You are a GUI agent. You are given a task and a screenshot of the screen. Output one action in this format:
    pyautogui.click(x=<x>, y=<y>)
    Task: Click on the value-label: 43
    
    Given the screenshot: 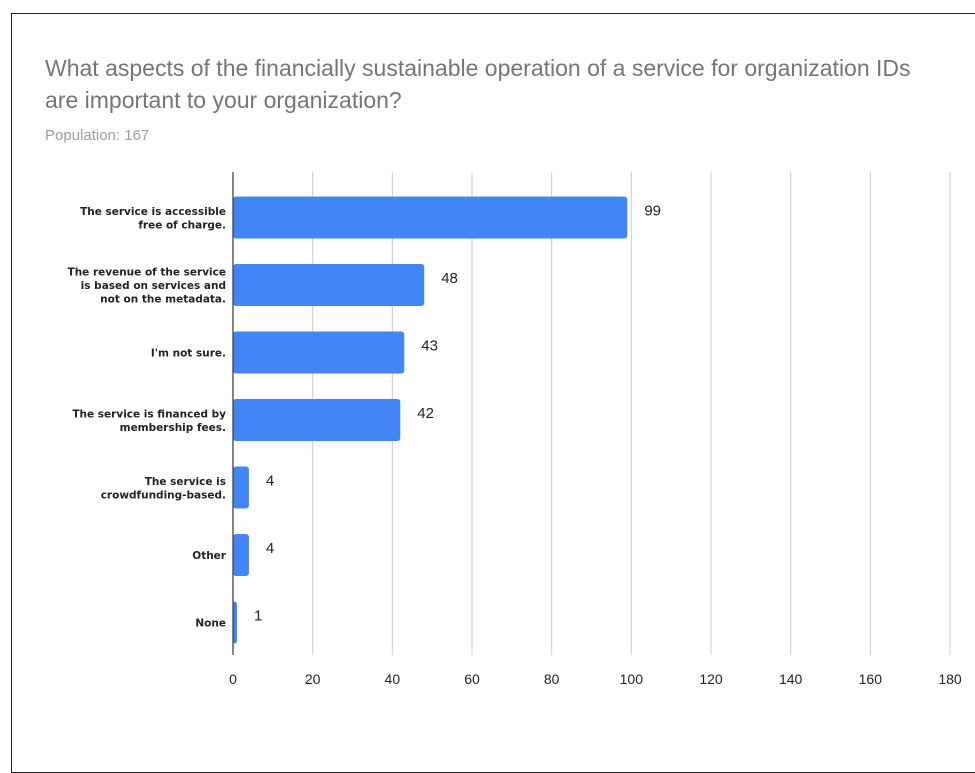 What is the action you would take?
    pyautogui.click(x=429, y=346)
    